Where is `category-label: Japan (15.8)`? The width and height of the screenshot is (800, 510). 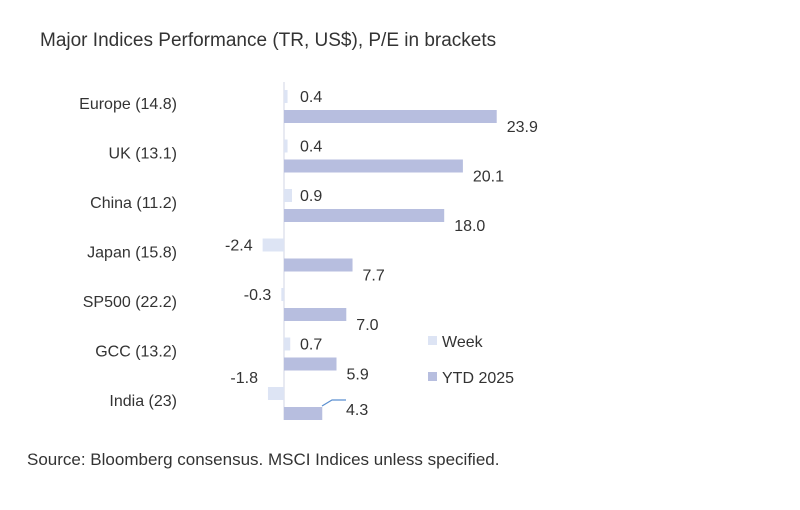 category-label: Japan (15.8) is located at coordinates (132, 253).